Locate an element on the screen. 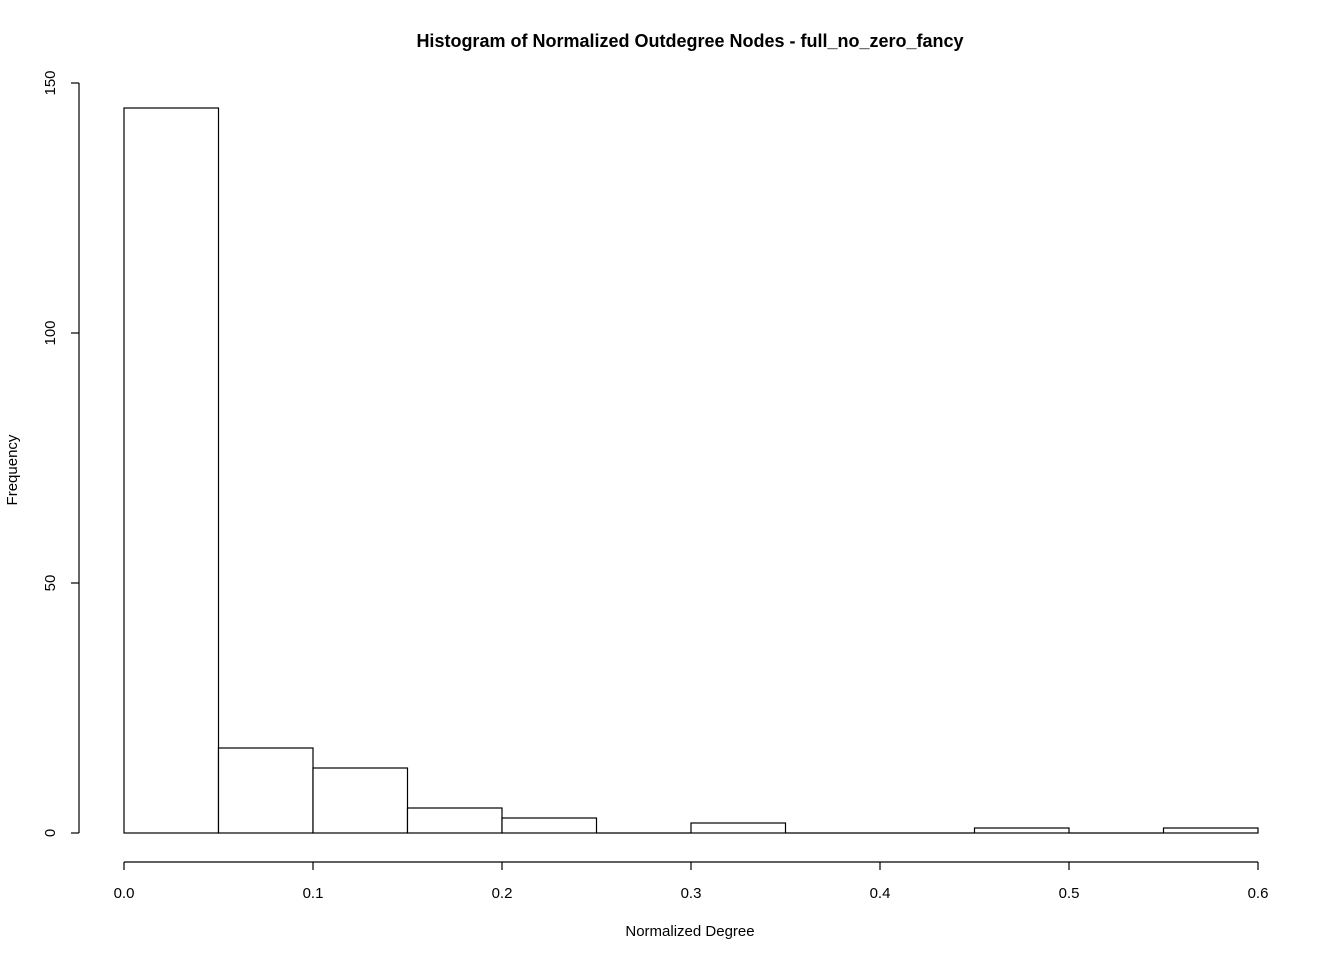 The image size is (1344, 960). x-tick-label-2: 0.2 is located at coordinates (502, 893).